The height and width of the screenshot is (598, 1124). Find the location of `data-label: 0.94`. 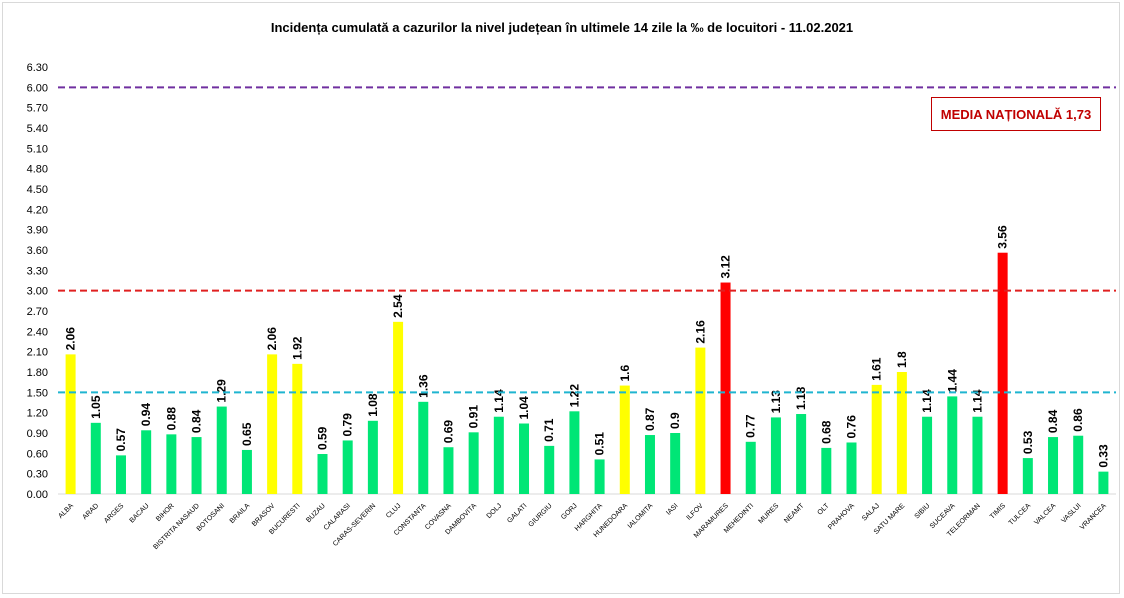

data-label: 0.94 is located at coordinates (146, 415).